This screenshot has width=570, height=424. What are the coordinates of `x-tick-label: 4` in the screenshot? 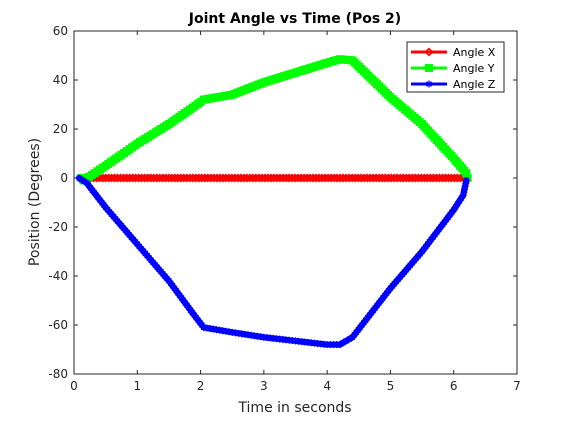 It's located at (327, 386).